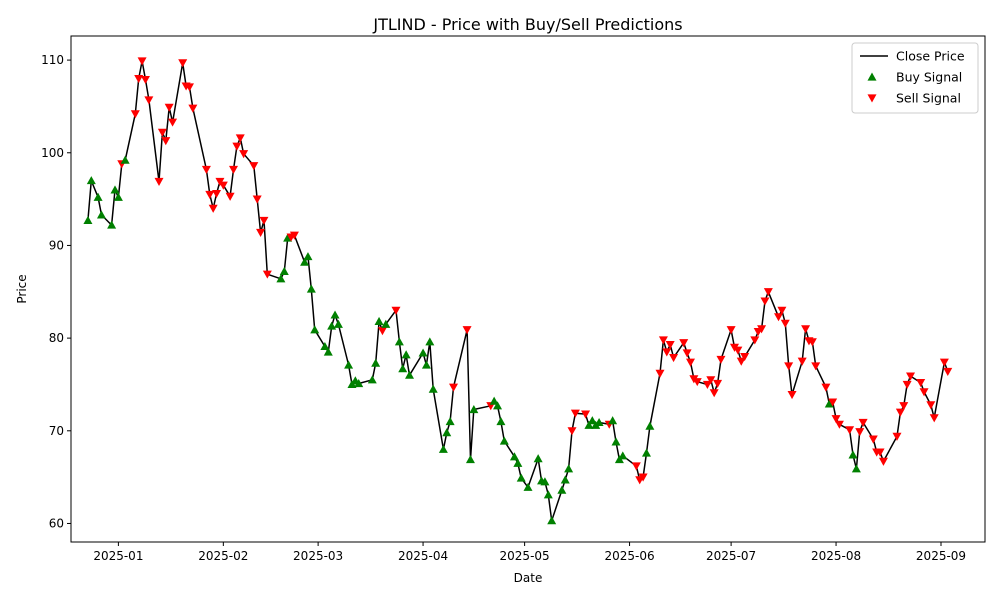  What do you see at coordinates (528, 578) in the screenshot?
I see `x-axis-label: Date` at bounding box center [528, 578].